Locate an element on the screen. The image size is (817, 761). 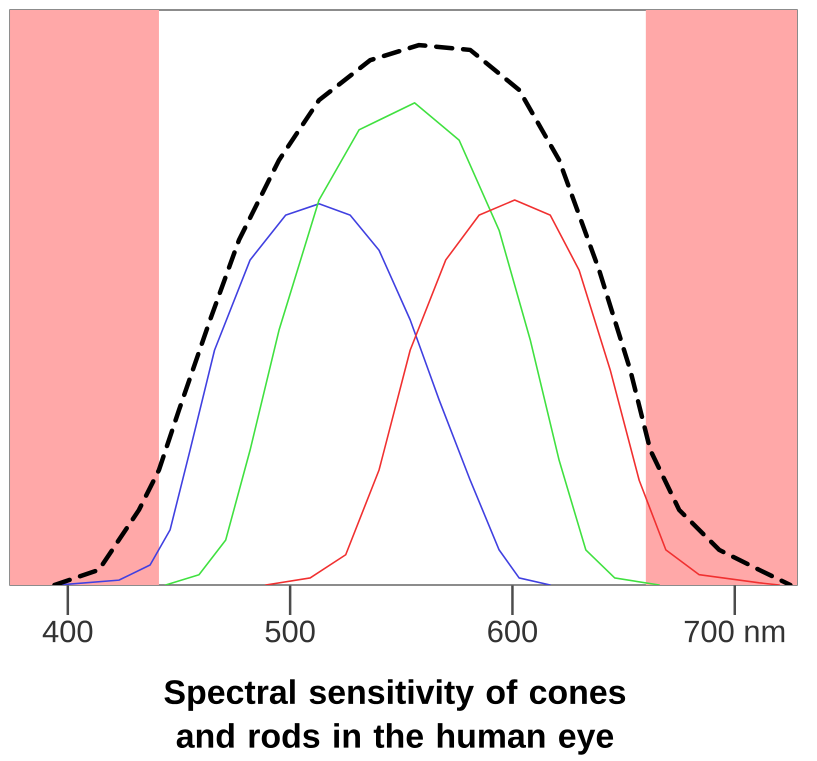
x-tick-label: 400 is located at coordinates (67, 631).